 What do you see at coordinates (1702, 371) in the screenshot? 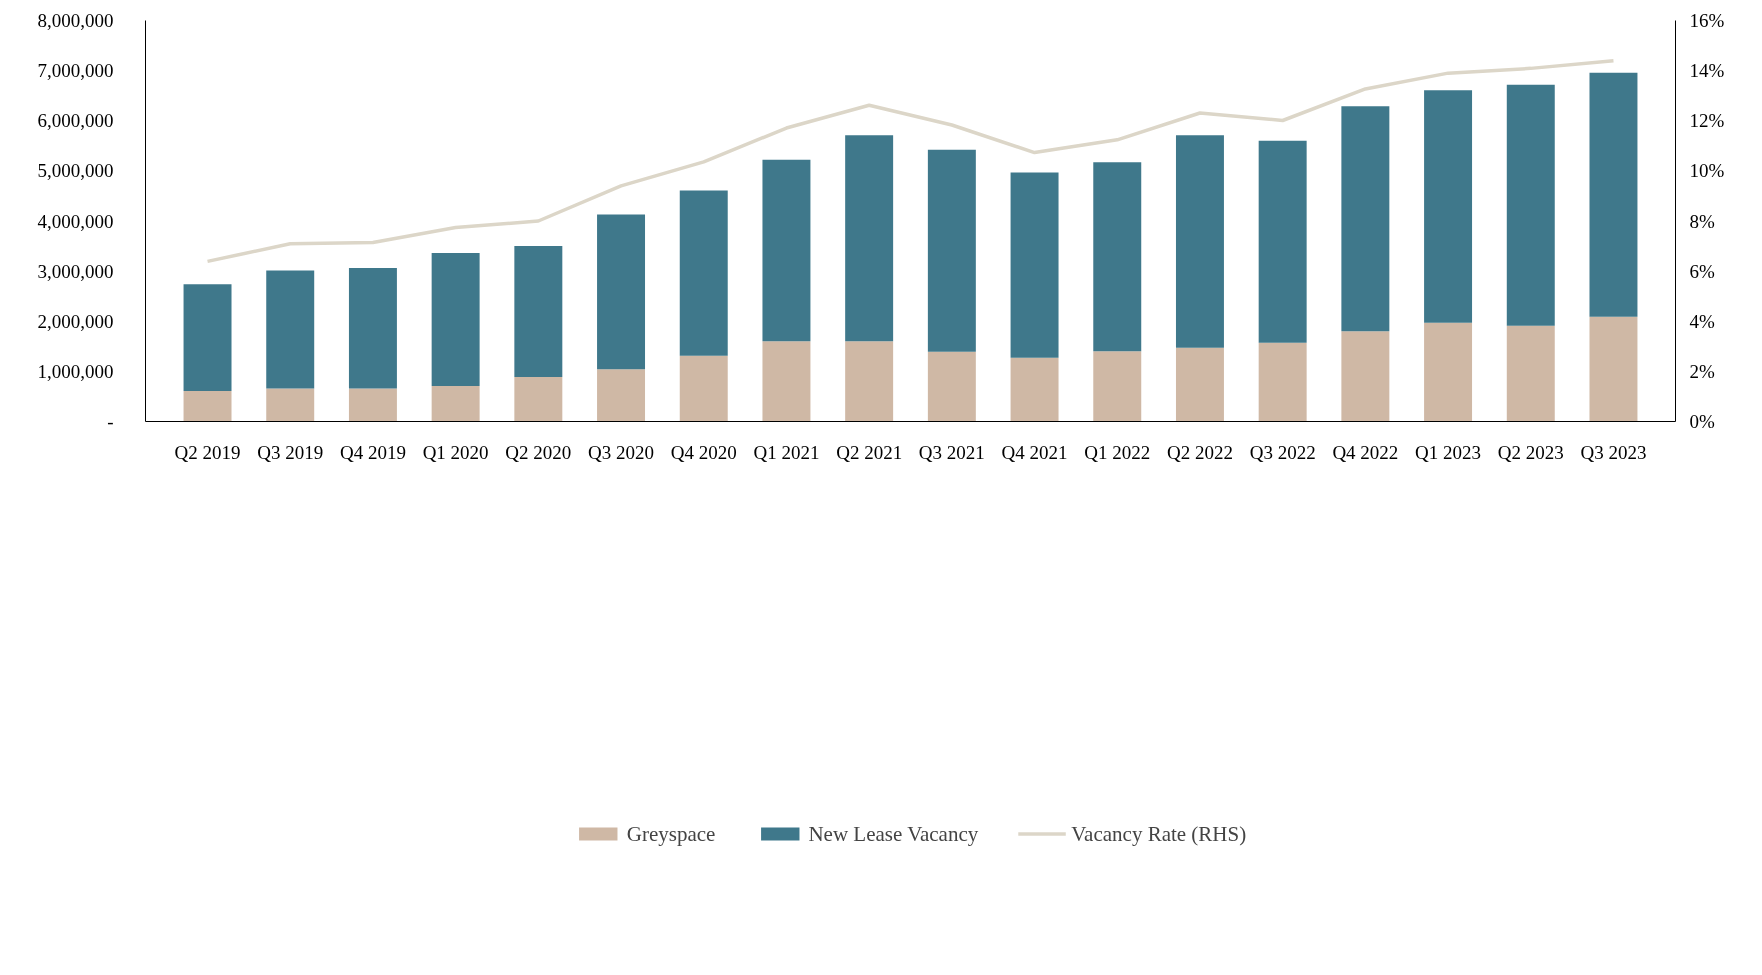
I see `y2-tick-label: 2%` at bounding box center [1702, 371].